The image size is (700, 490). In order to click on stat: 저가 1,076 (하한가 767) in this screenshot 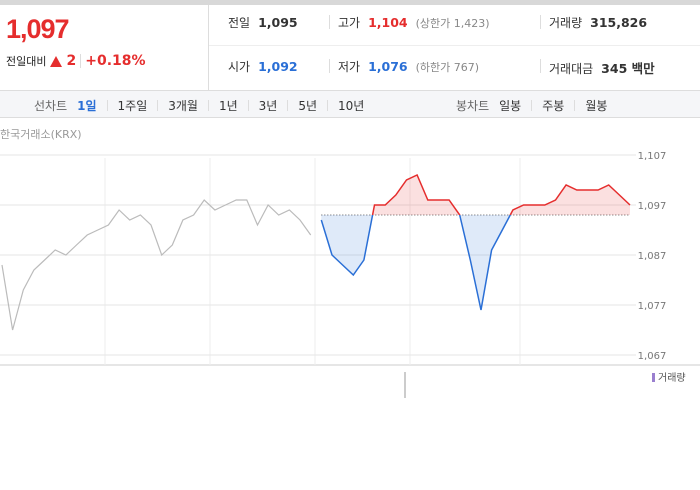, I will do `click(408, 66)`.